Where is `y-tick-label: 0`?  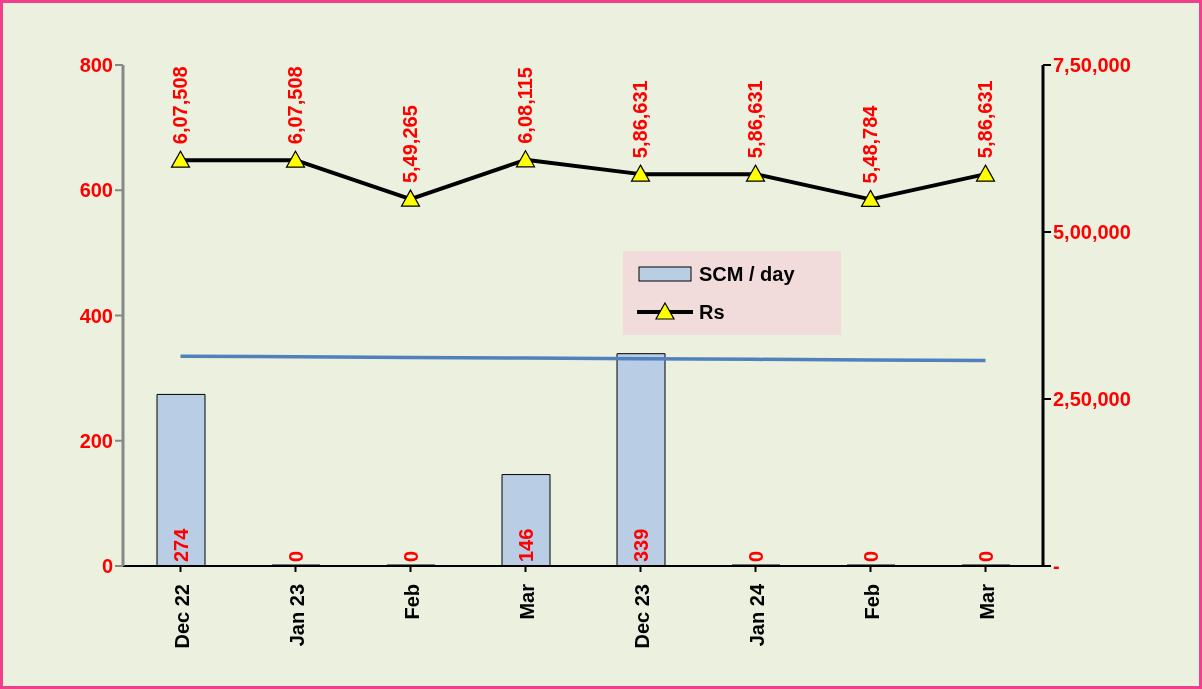 y-tick-label: 0 is located at coordinates (107, 566).